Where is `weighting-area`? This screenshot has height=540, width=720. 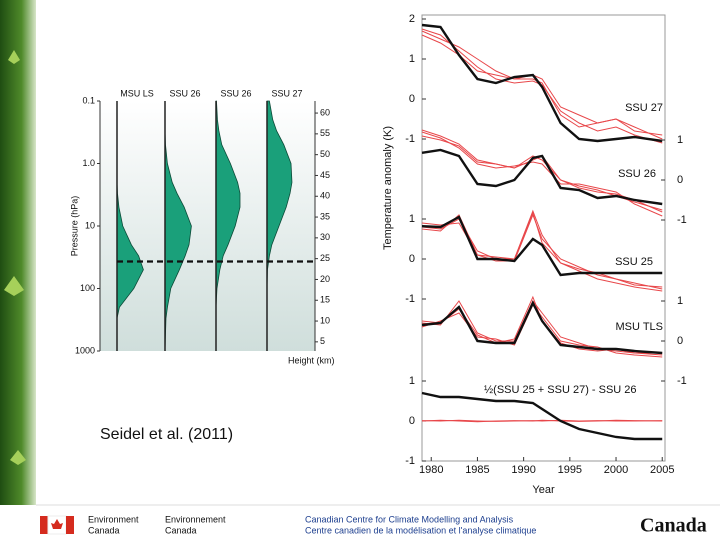
weighting-area is located at coordinates (228, 225).